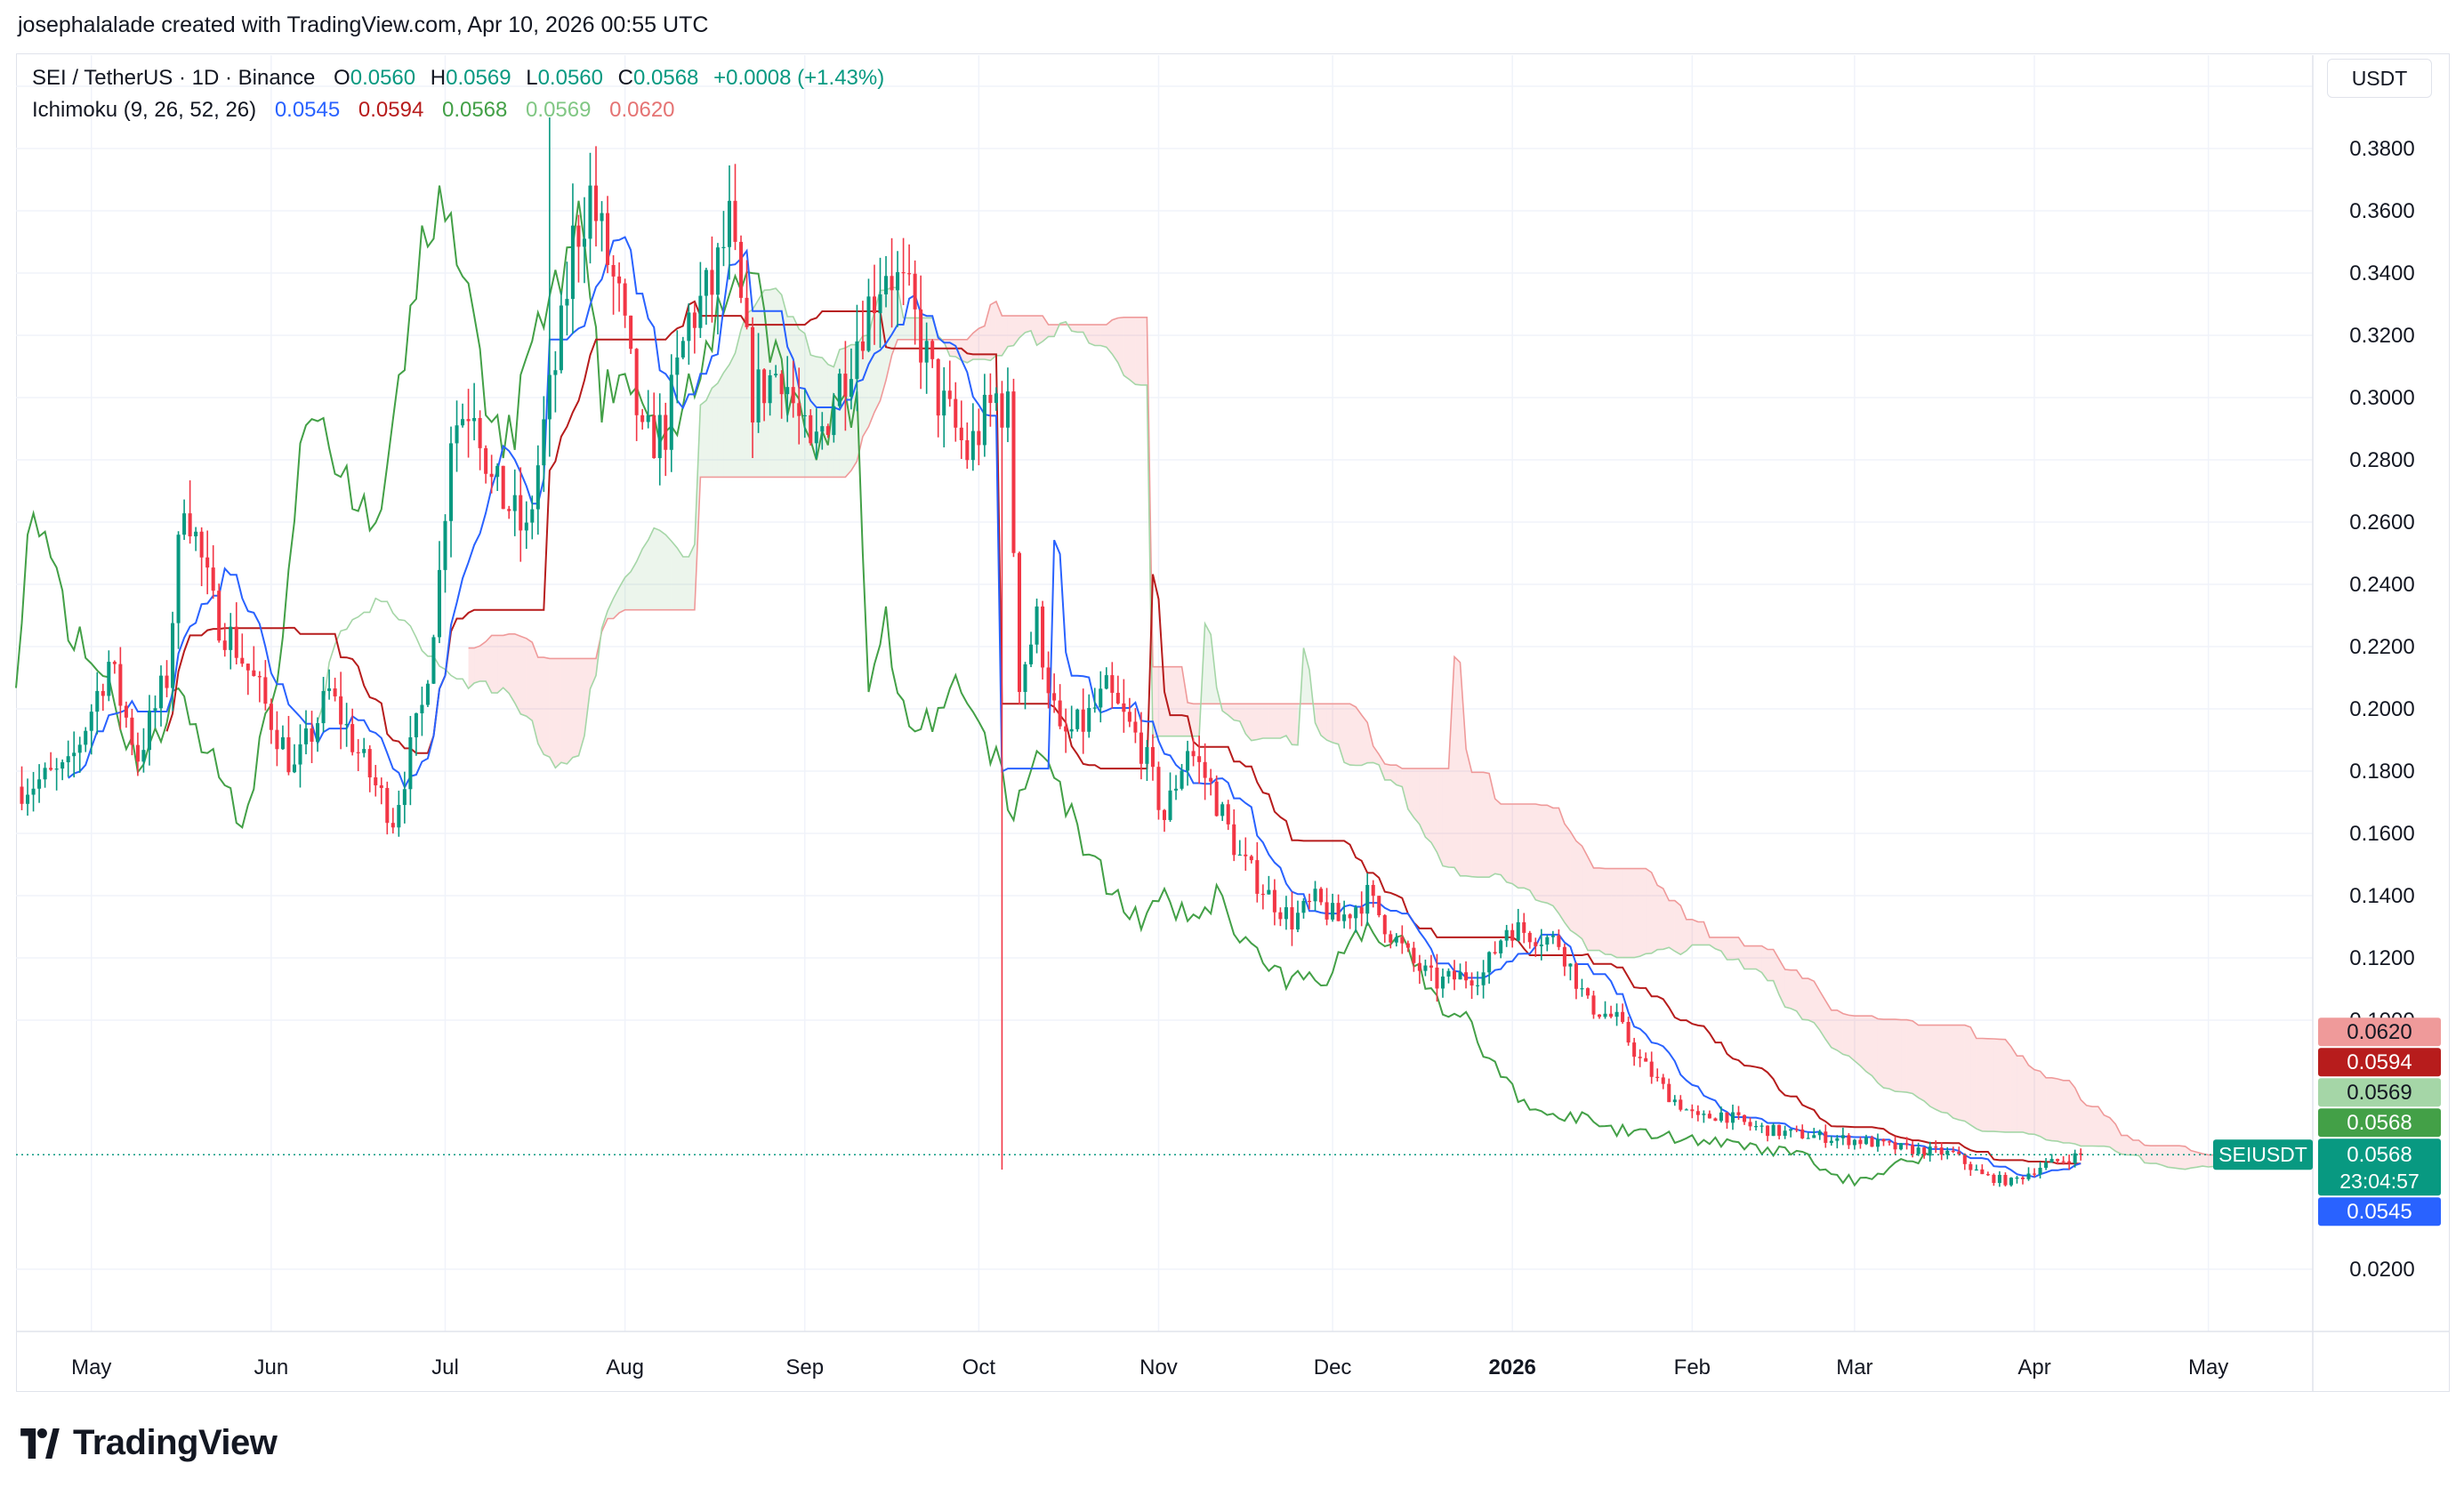 The width and height of the screenshot is (2464, 1496). What do you see at coordinates (91, 1367) in the screenshot?
I see `x-tick-label: May` at bounding box center [91, 1367].